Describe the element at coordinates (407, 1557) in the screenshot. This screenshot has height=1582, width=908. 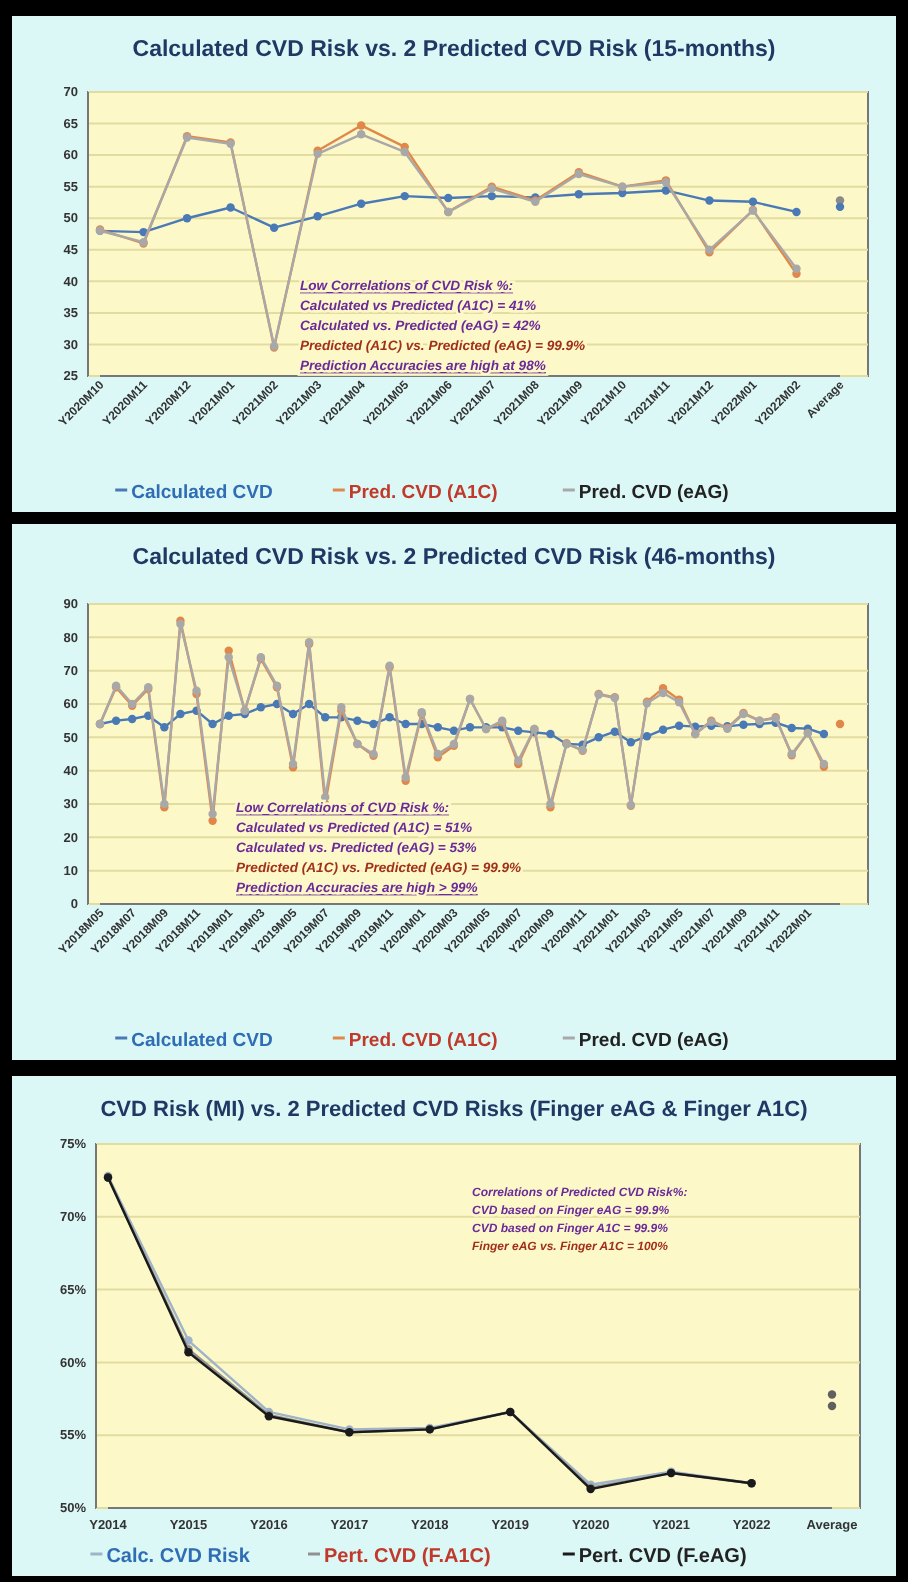
I see `legend-label: Pert. CVD (F.A1C)` at that location.